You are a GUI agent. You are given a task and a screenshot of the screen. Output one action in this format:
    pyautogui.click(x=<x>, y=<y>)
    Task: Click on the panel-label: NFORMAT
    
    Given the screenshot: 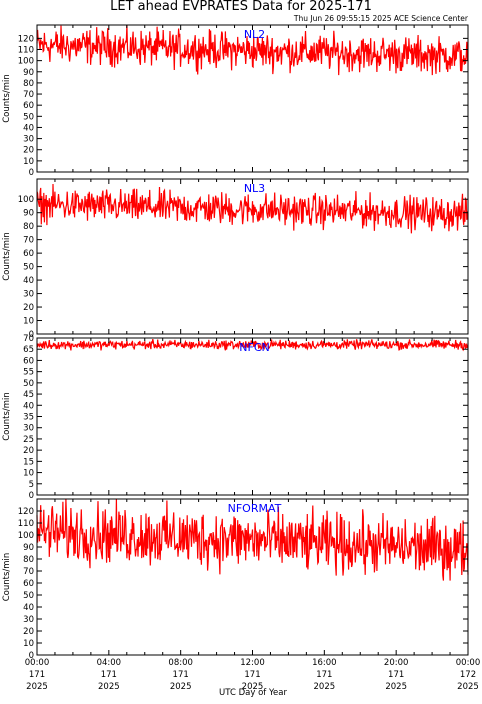 What is the action you would take?
    pyautogui.click(x=255, y=508)
    